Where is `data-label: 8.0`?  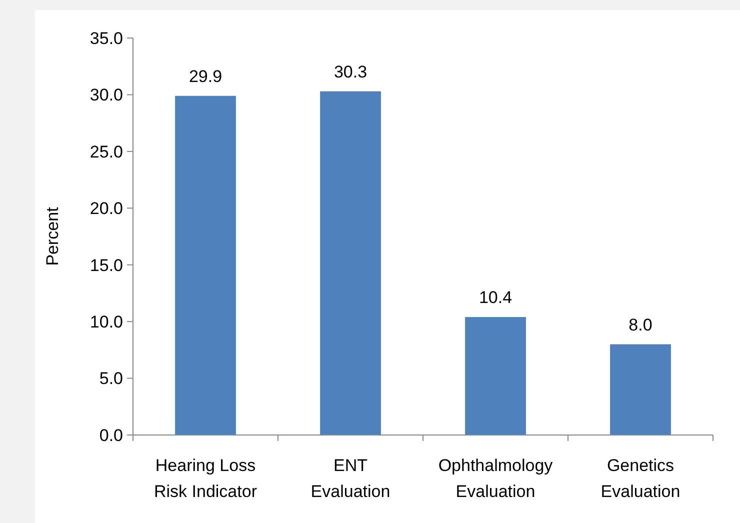
data-label: 8.0 is located at coordinates (640, 324).